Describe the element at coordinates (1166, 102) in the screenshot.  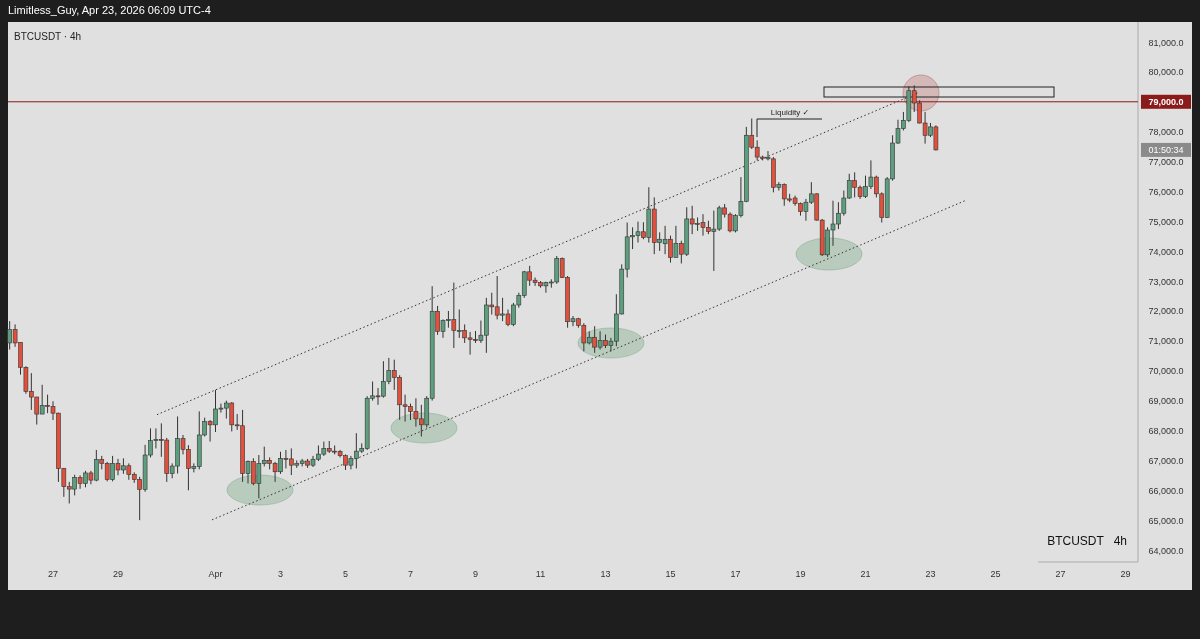
I see `ref-line-label: 79,000.0` at that location.